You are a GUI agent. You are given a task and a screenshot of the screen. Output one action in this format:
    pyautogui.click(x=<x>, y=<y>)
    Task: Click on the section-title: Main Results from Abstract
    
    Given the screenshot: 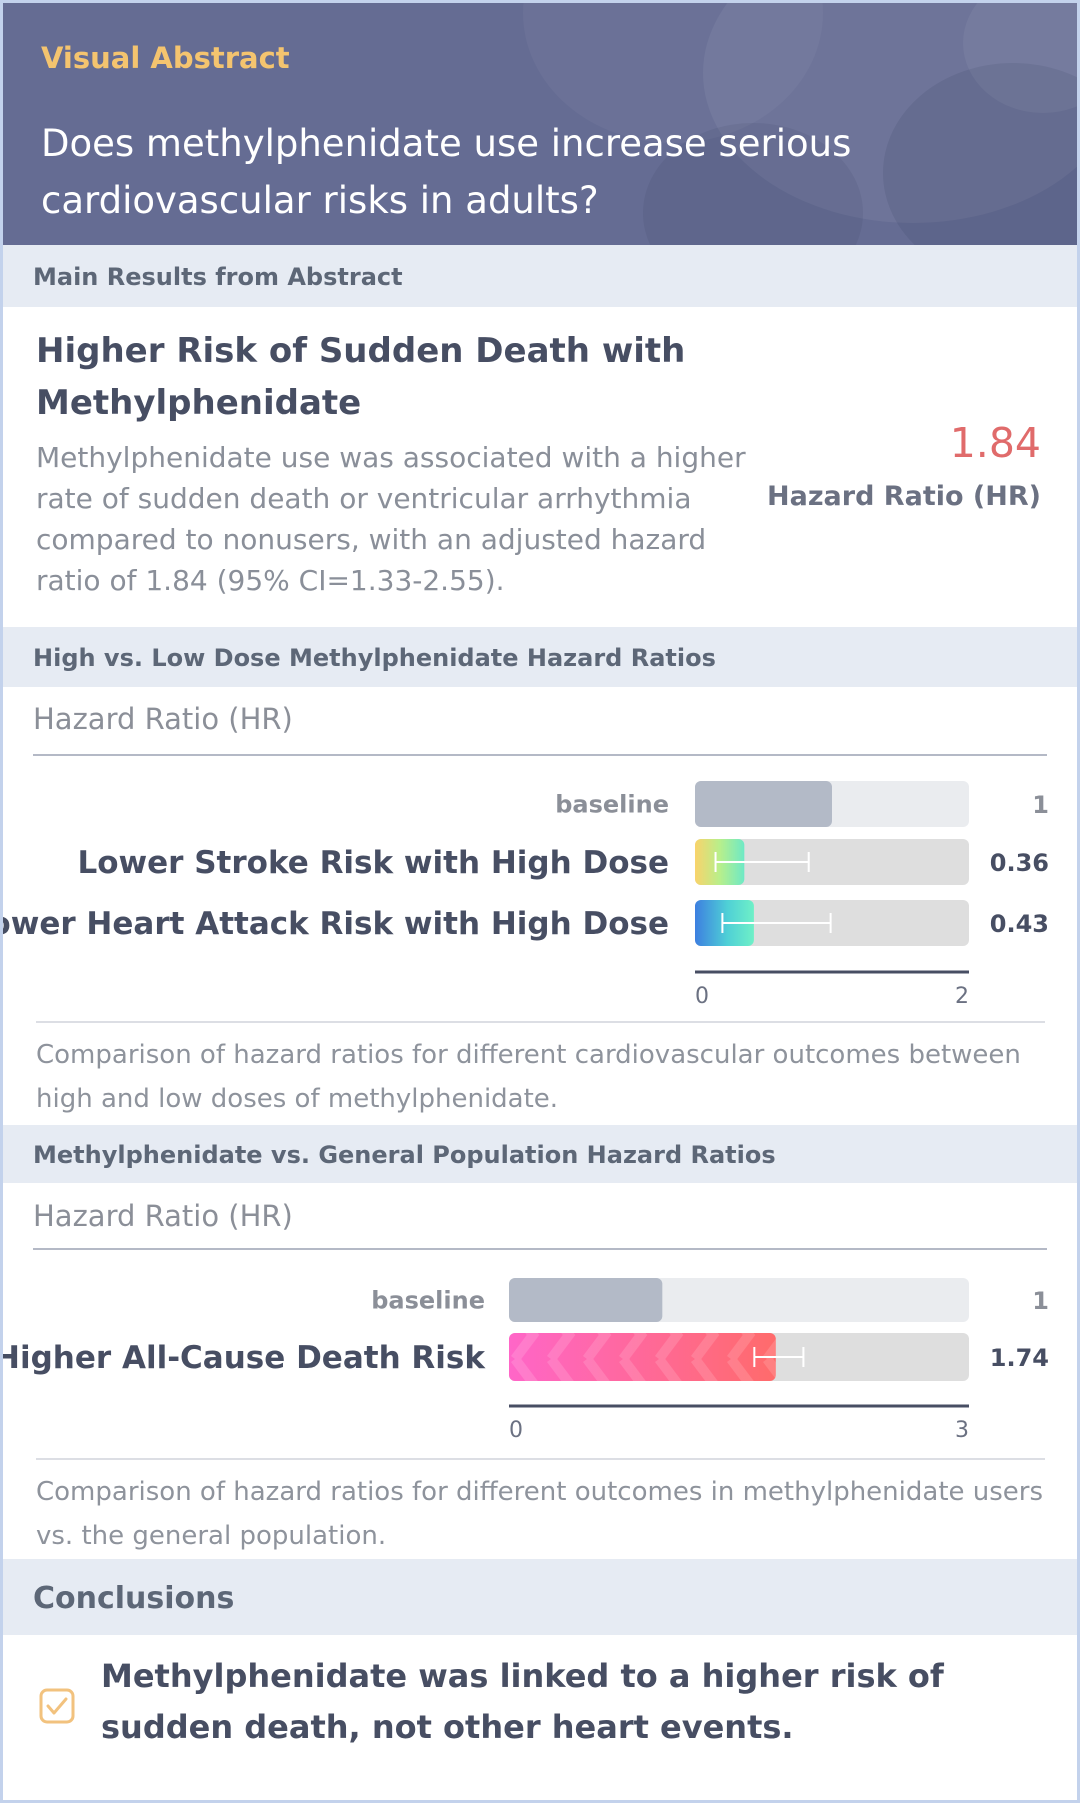 What is the action you would take?
    pyautogui.click(x=218, y=277)
    